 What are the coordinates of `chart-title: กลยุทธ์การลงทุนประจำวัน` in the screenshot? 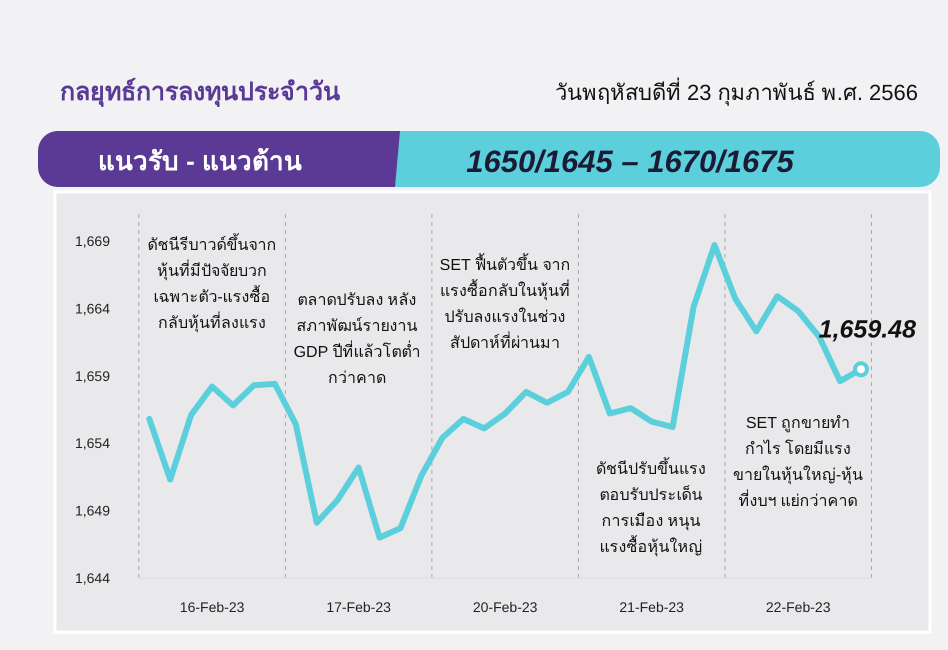 It's located at (200, 92).